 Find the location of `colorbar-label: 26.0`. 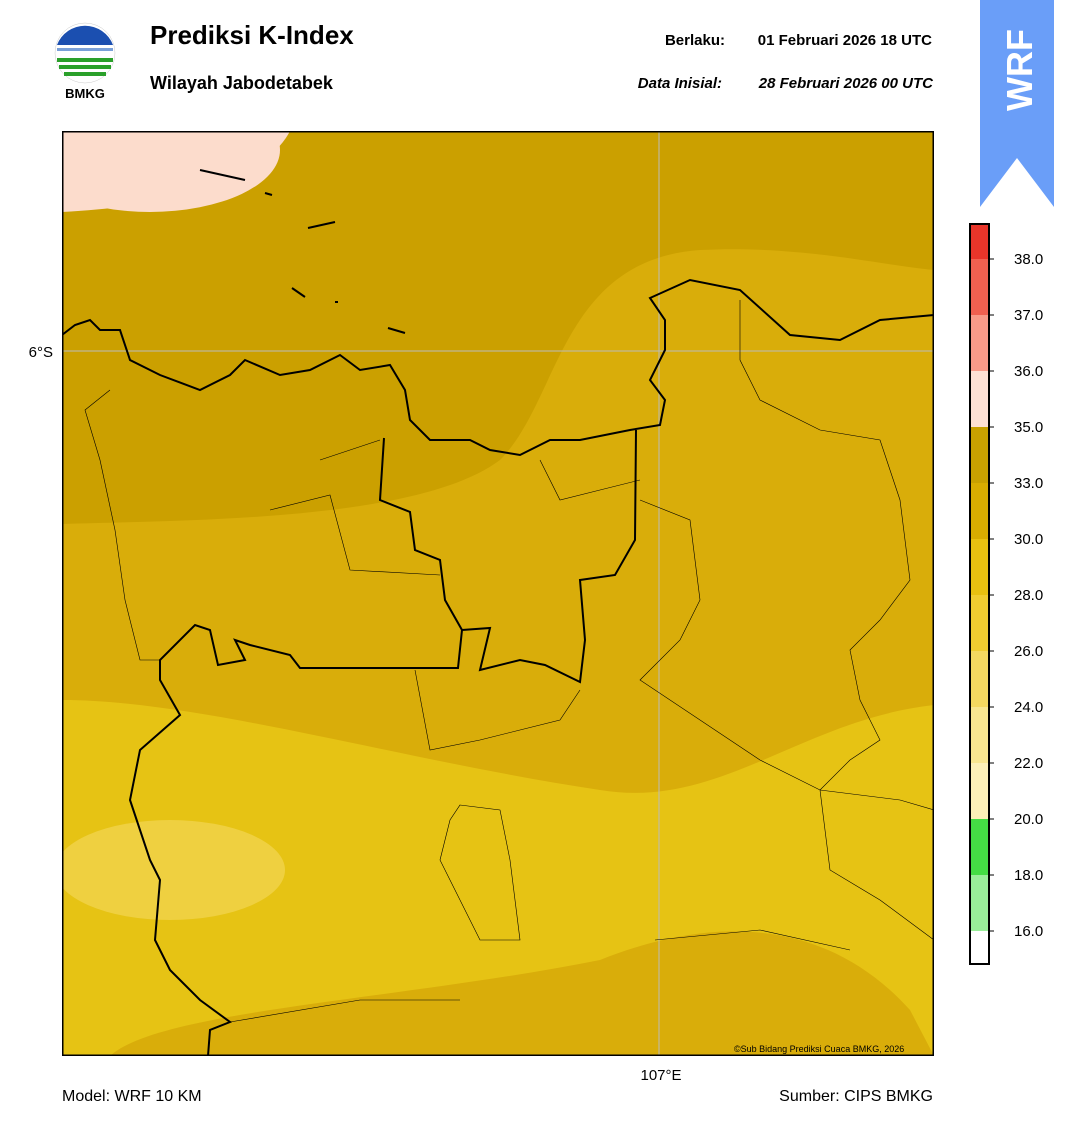

colorbar-label: 26.0 is located at coordinates (1028, 651).